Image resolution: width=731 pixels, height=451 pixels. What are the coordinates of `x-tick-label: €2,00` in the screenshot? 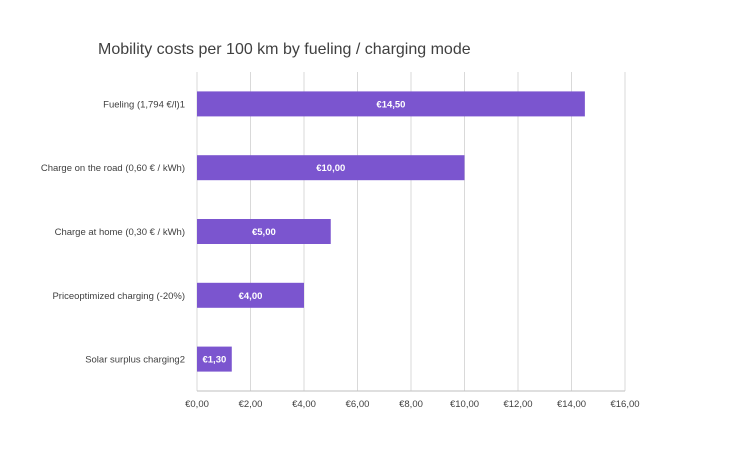 It's located at (251, 404).